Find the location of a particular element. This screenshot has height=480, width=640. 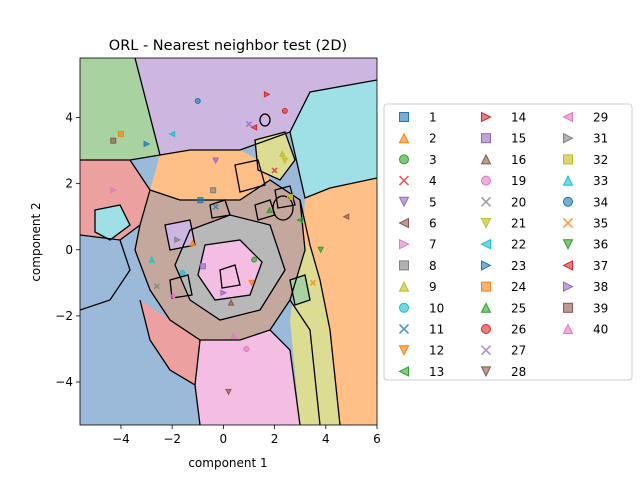

legend-label-10: 10 is located at coordinates (436, 308).